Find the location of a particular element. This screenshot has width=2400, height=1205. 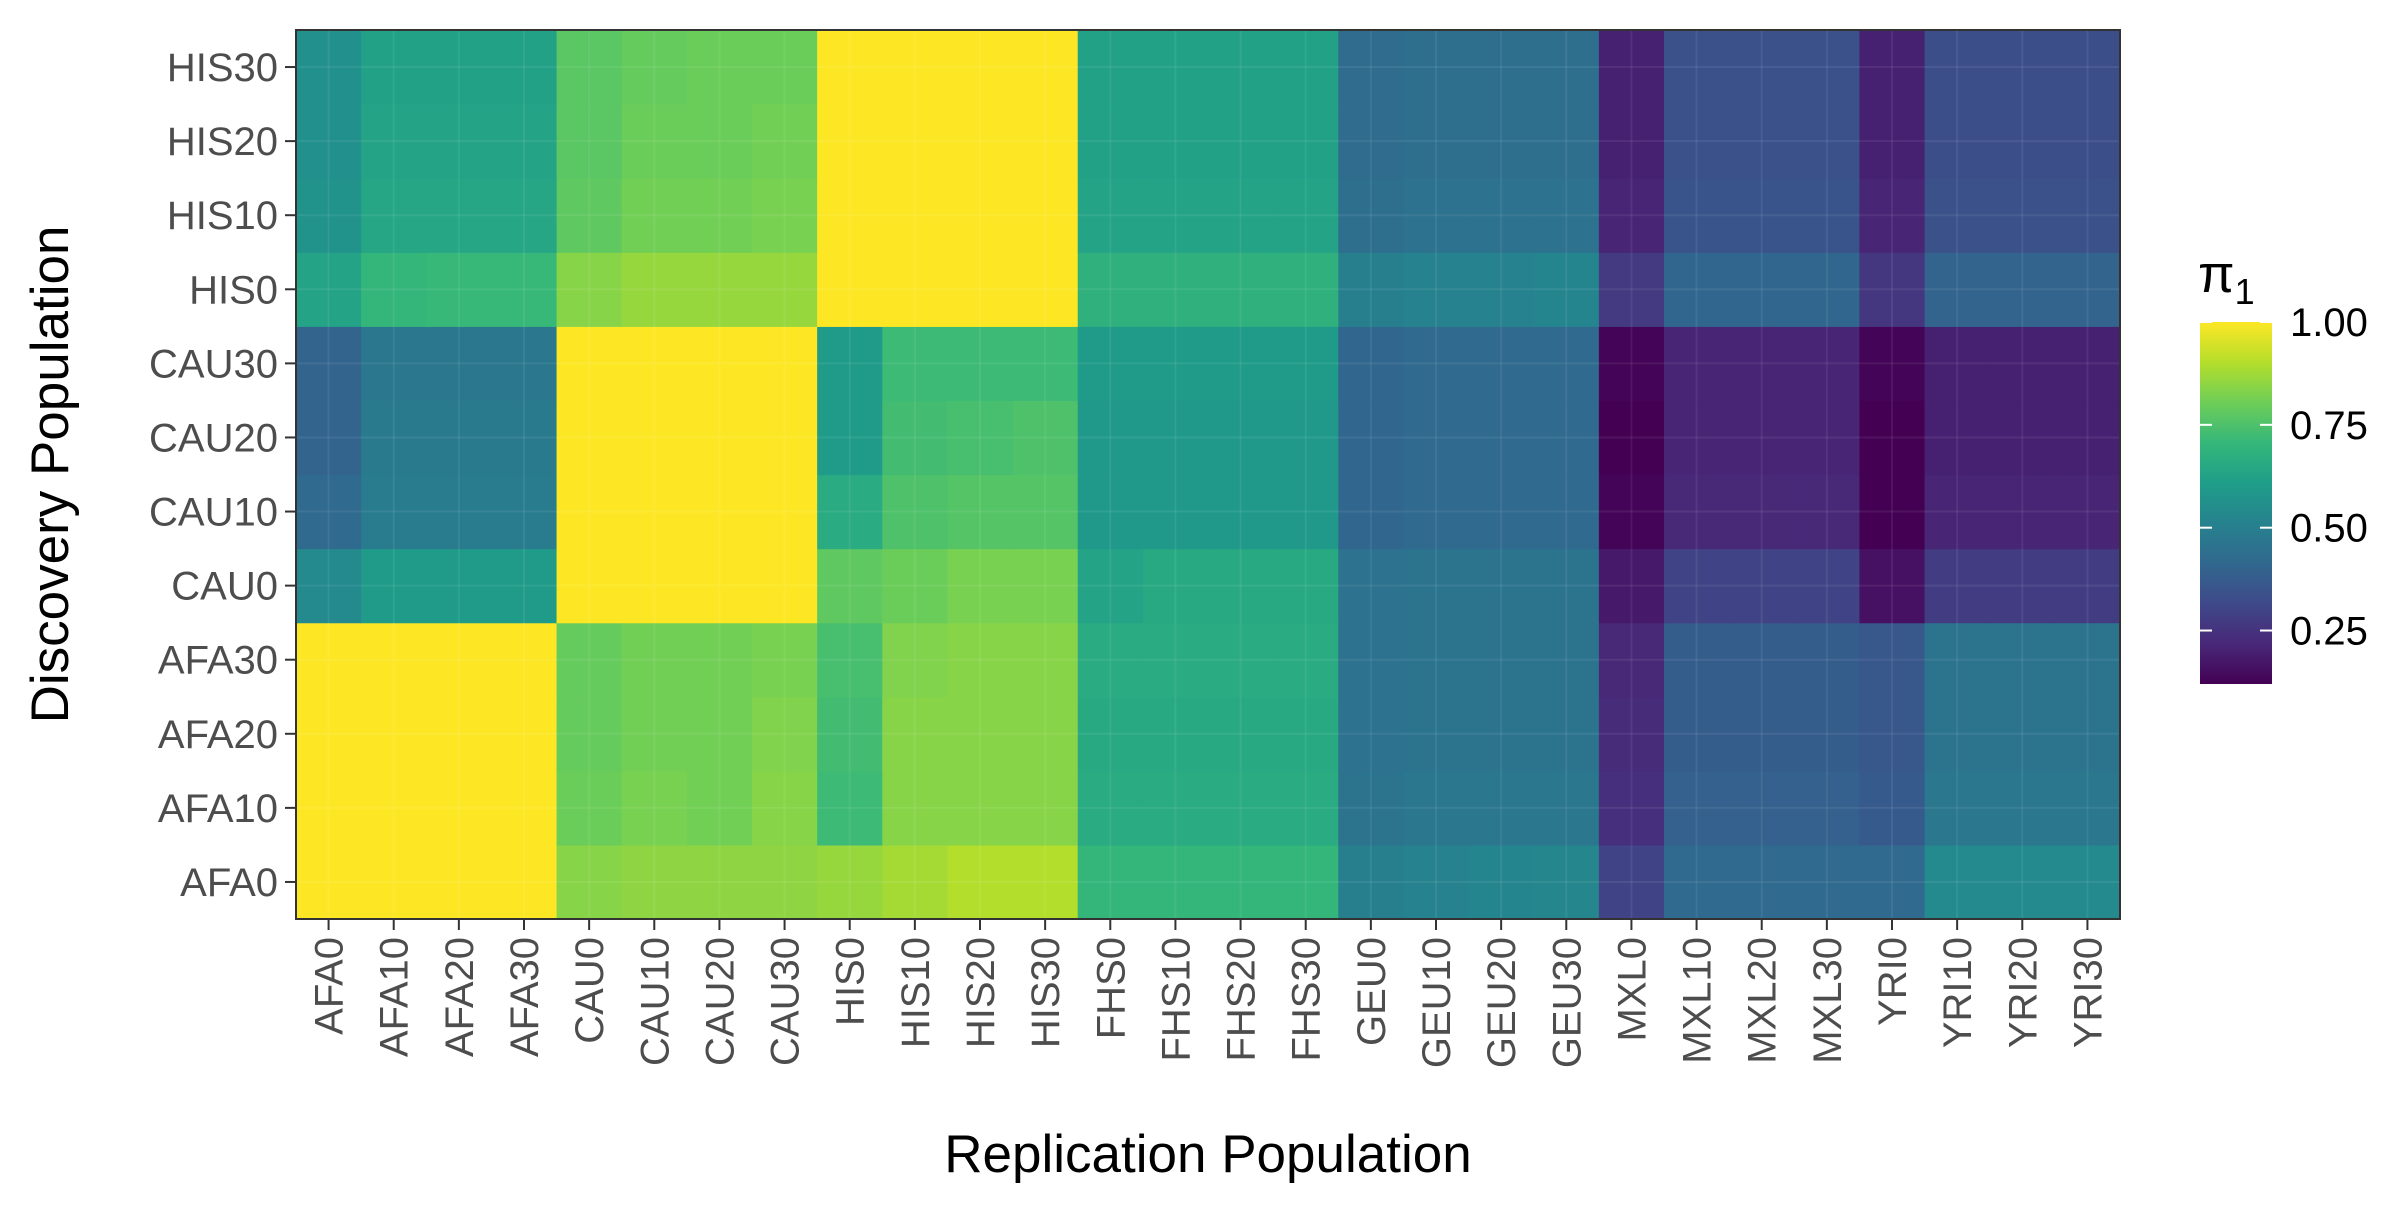

heatmap-cell-CAU10-FHS10 is located at coordinates (1175, 512).